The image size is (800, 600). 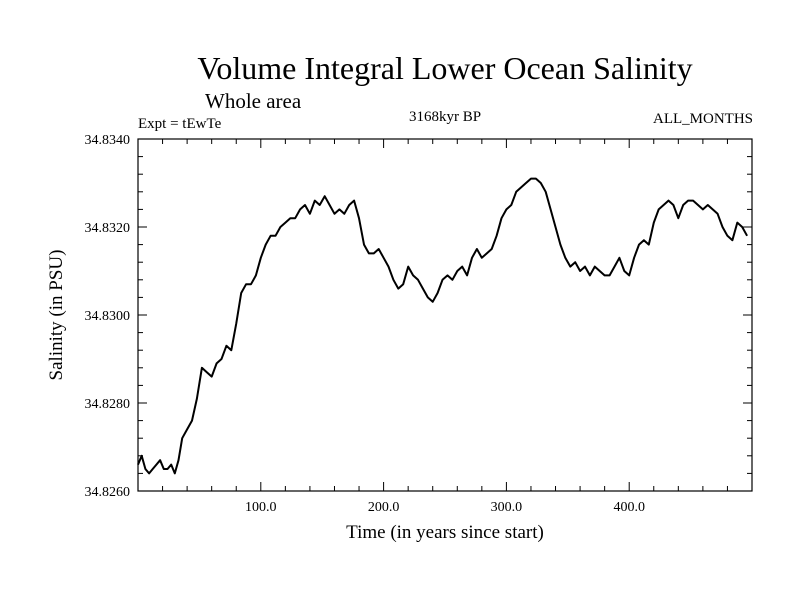 I want to click on y-tick-label: 34.8260, so click(x=108, y=492).